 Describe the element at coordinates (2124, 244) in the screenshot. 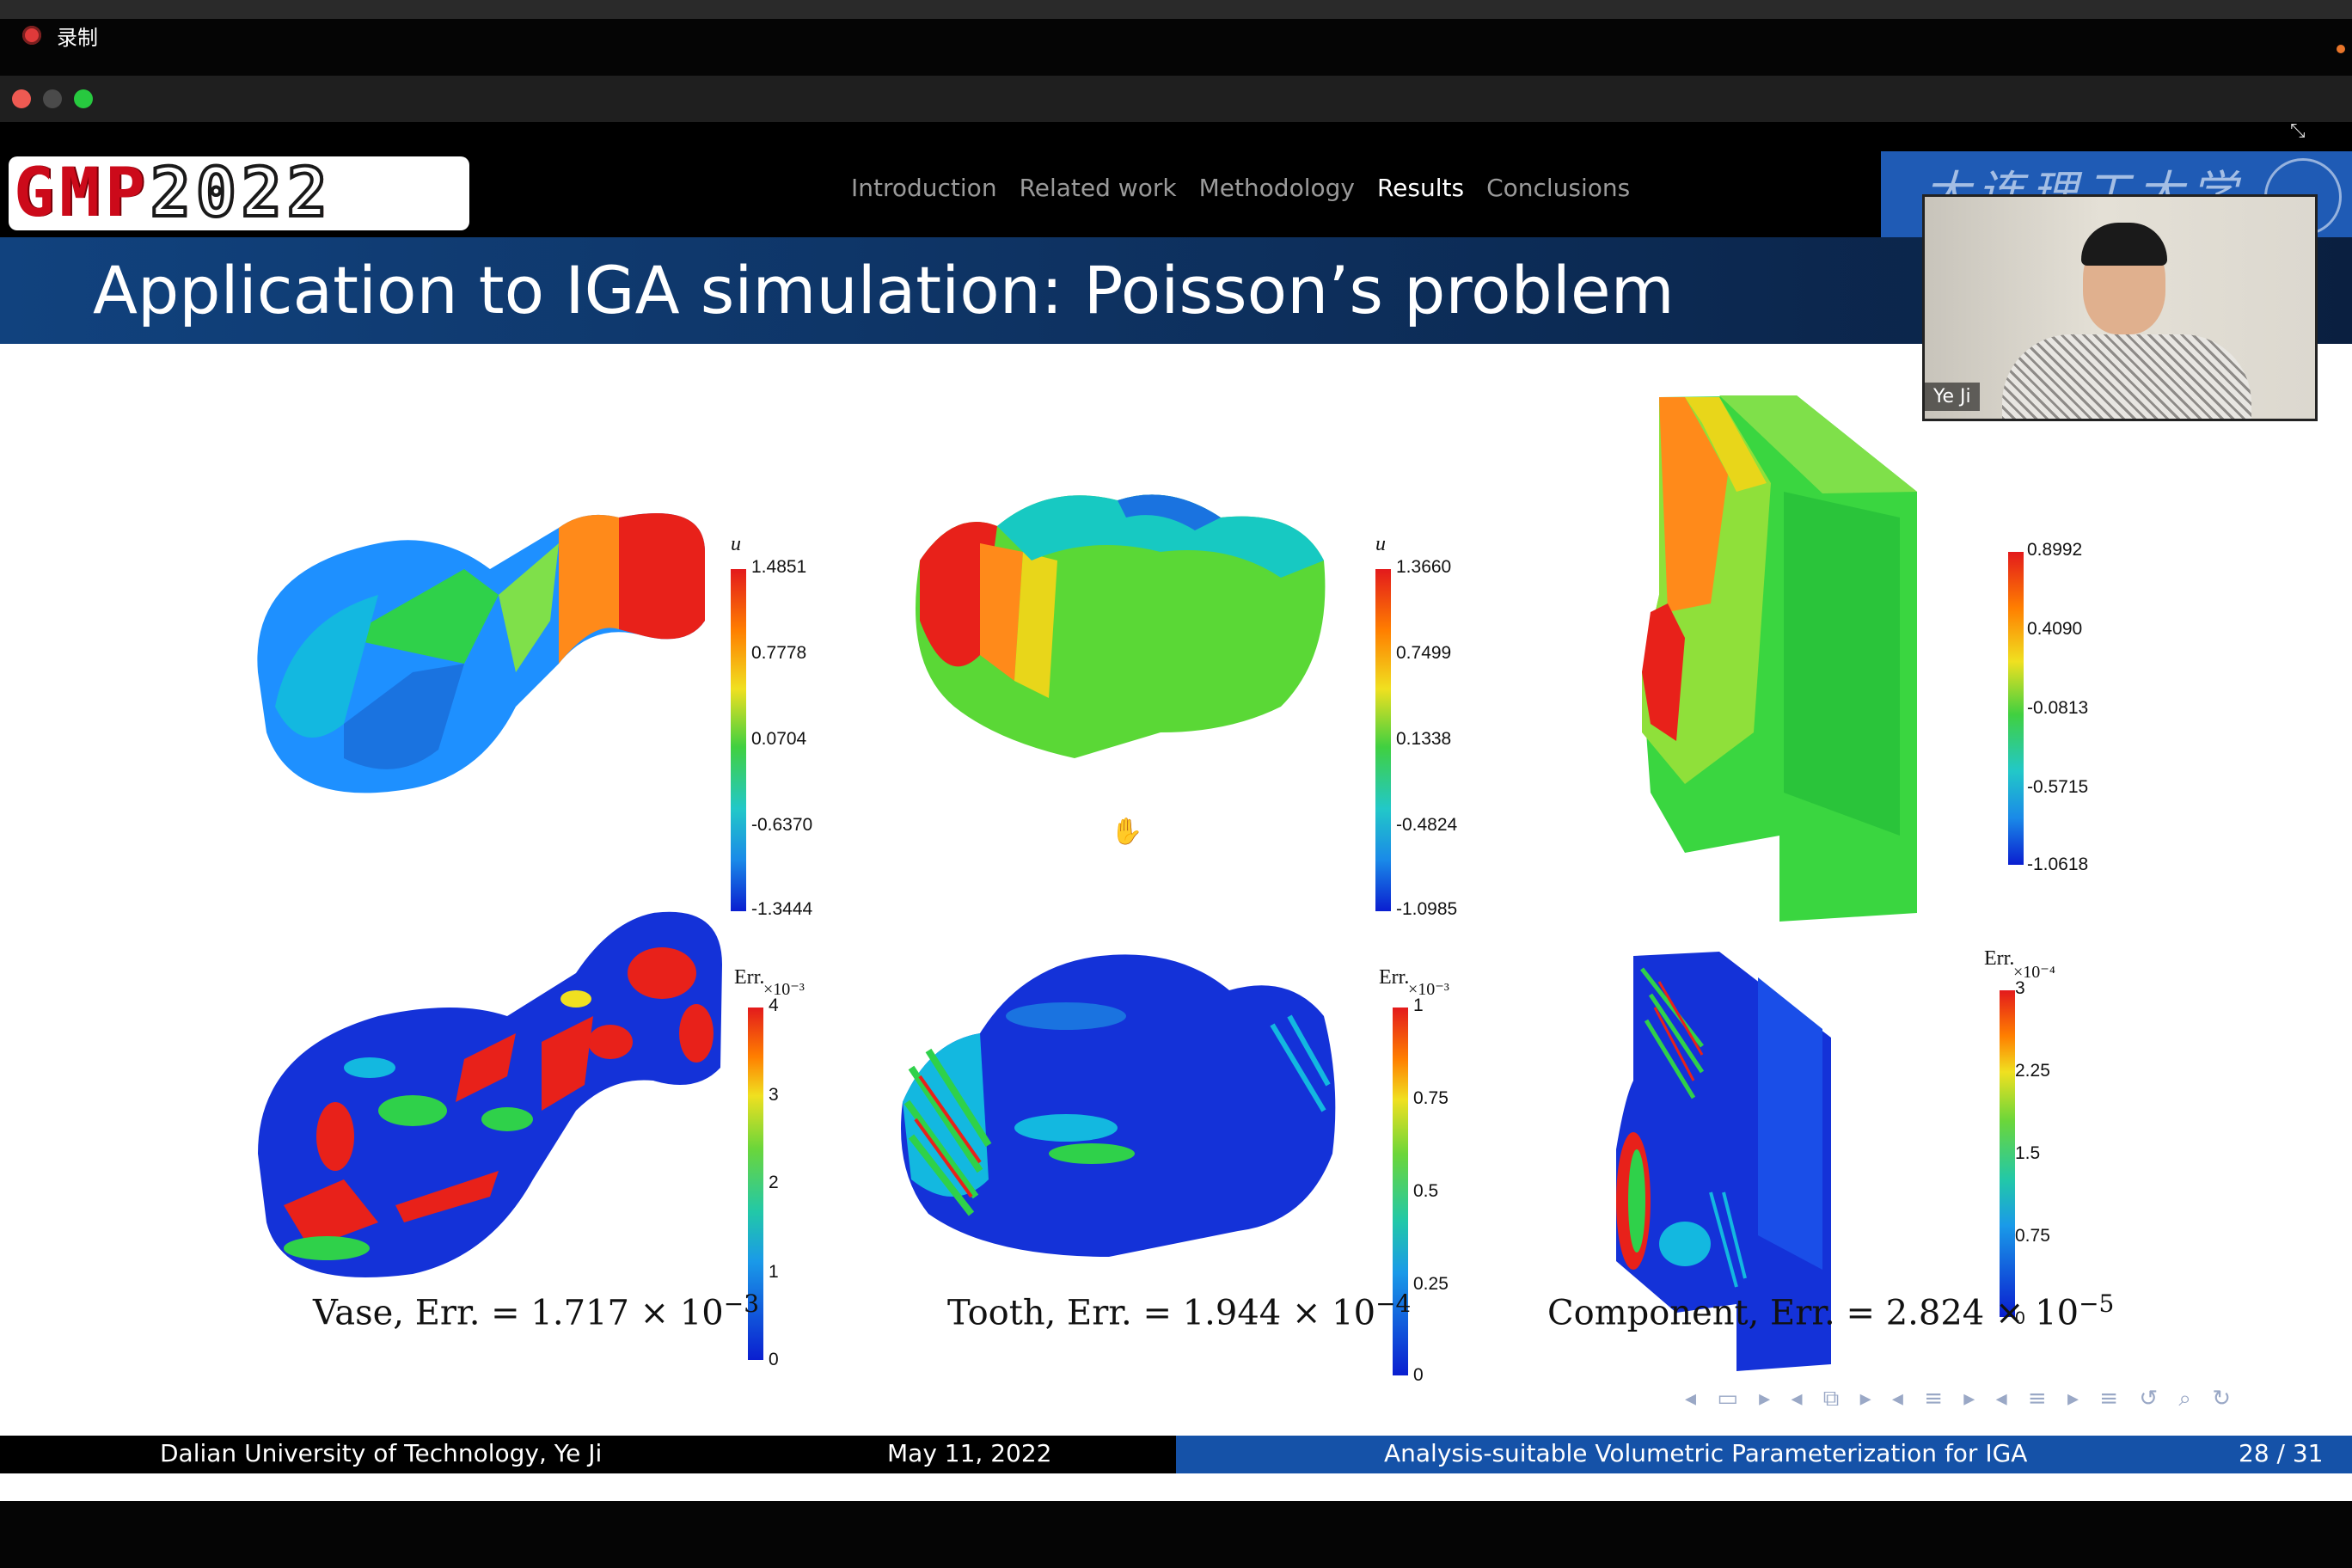

I see `speaker-hair` at that location.